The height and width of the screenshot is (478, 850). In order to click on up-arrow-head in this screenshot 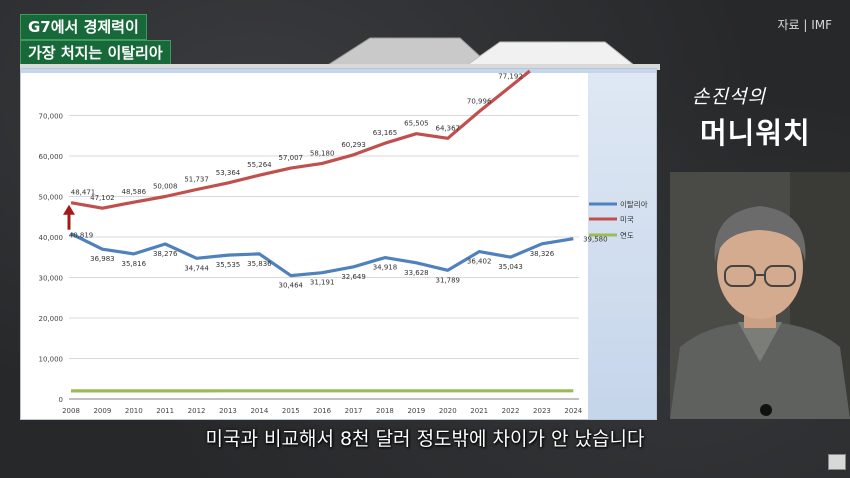, I will do `click(69, 209)`.